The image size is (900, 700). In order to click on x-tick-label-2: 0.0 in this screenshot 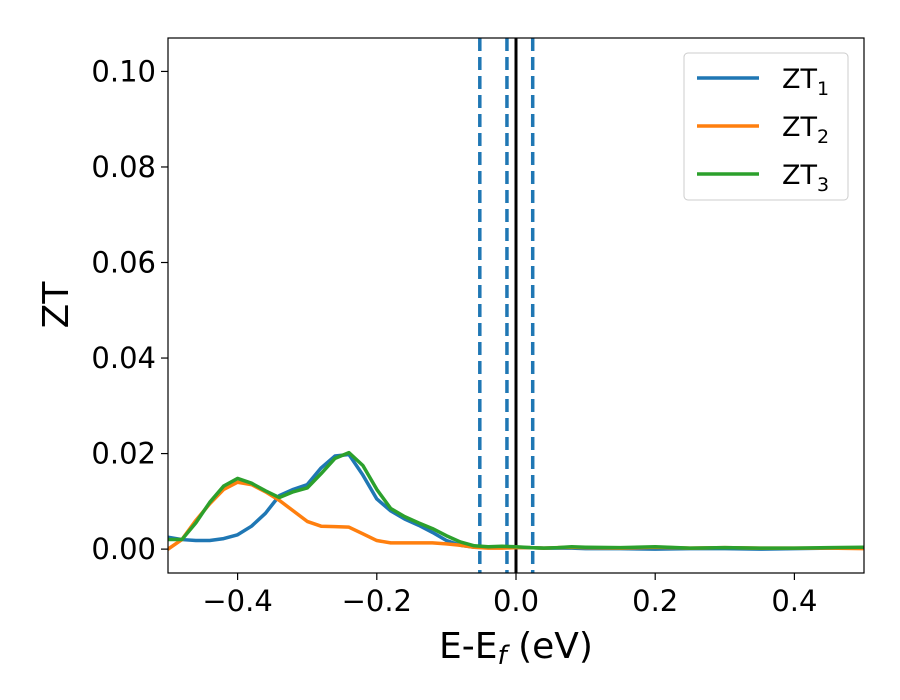, I will do `click(516, 601)`.